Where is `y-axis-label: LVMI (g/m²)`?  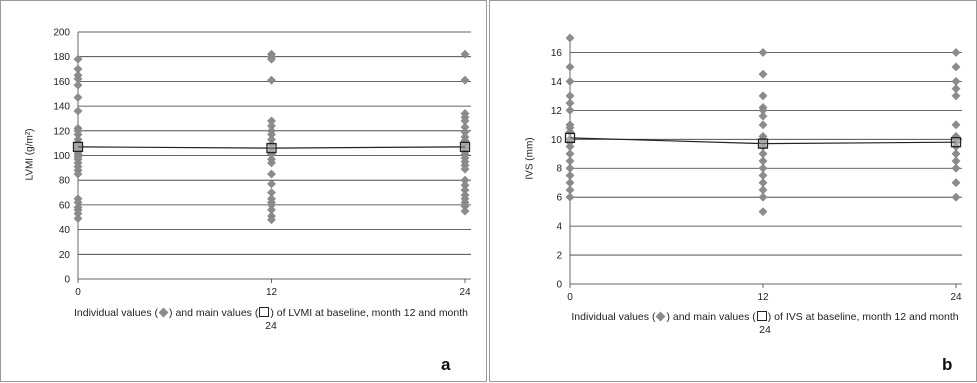 y-axis-label: LVMI (g/m²) is located at coordinates (30, 154).